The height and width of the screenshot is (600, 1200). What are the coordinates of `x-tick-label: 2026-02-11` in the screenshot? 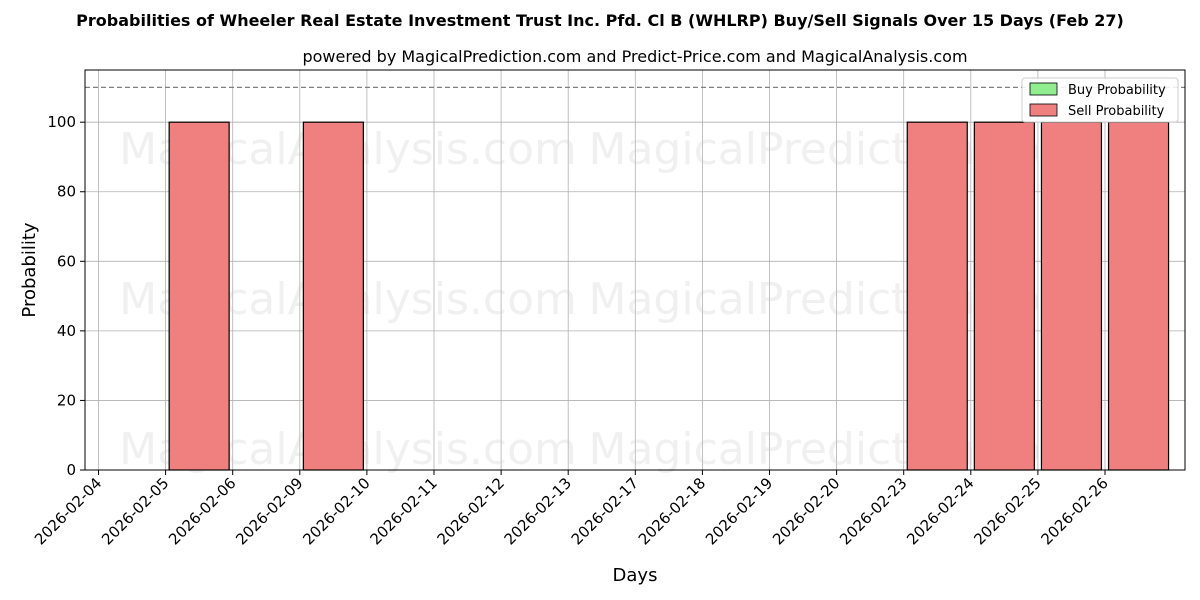 It's located at (403, 511).